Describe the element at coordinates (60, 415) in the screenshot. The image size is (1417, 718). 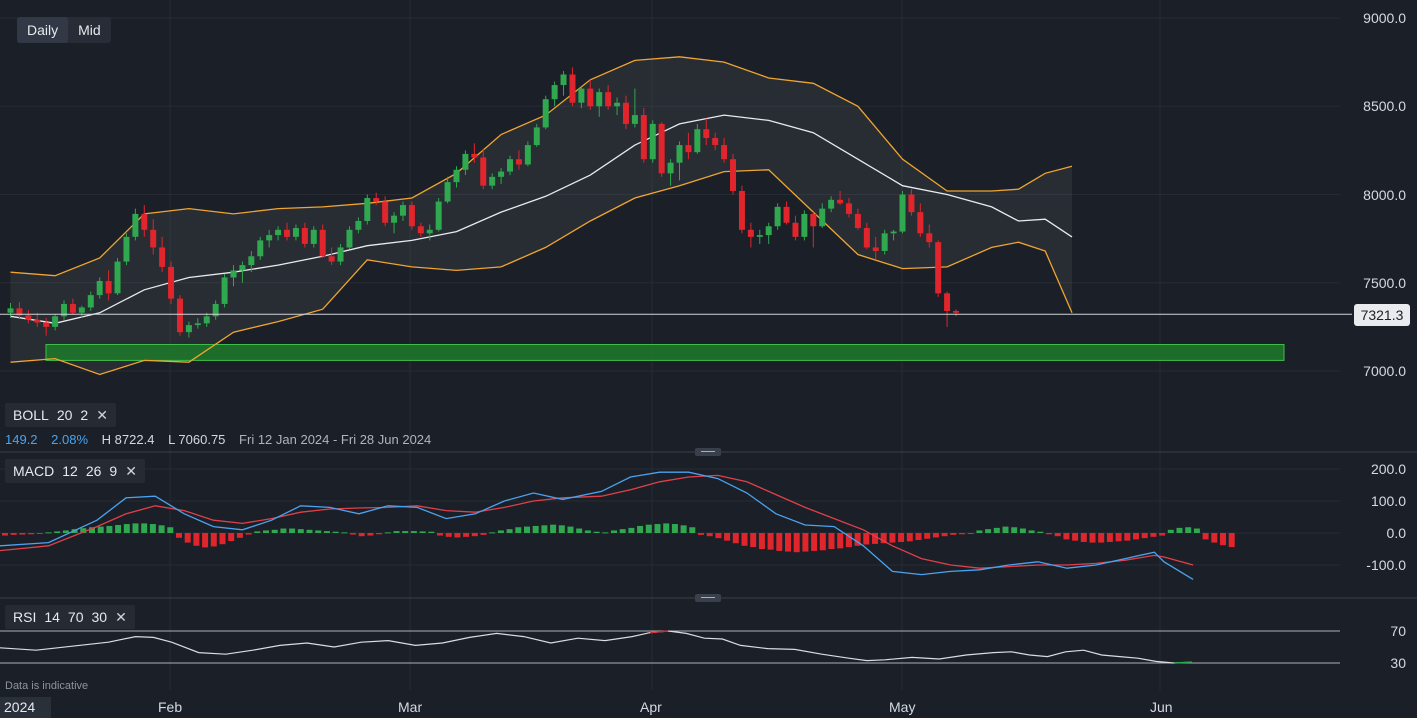
I see `boll-indicator-label: BOLL 20 2 ✕` at that location.